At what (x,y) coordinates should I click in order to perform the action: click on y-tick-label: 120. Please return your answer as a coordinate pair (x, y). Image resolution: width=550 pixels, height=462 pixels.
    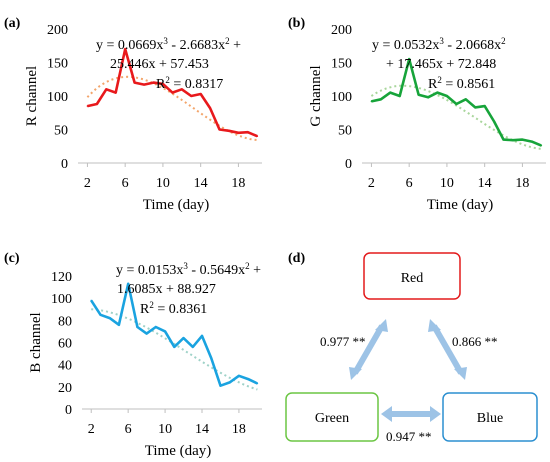
    Looking at the image, I should click on (61, 277).